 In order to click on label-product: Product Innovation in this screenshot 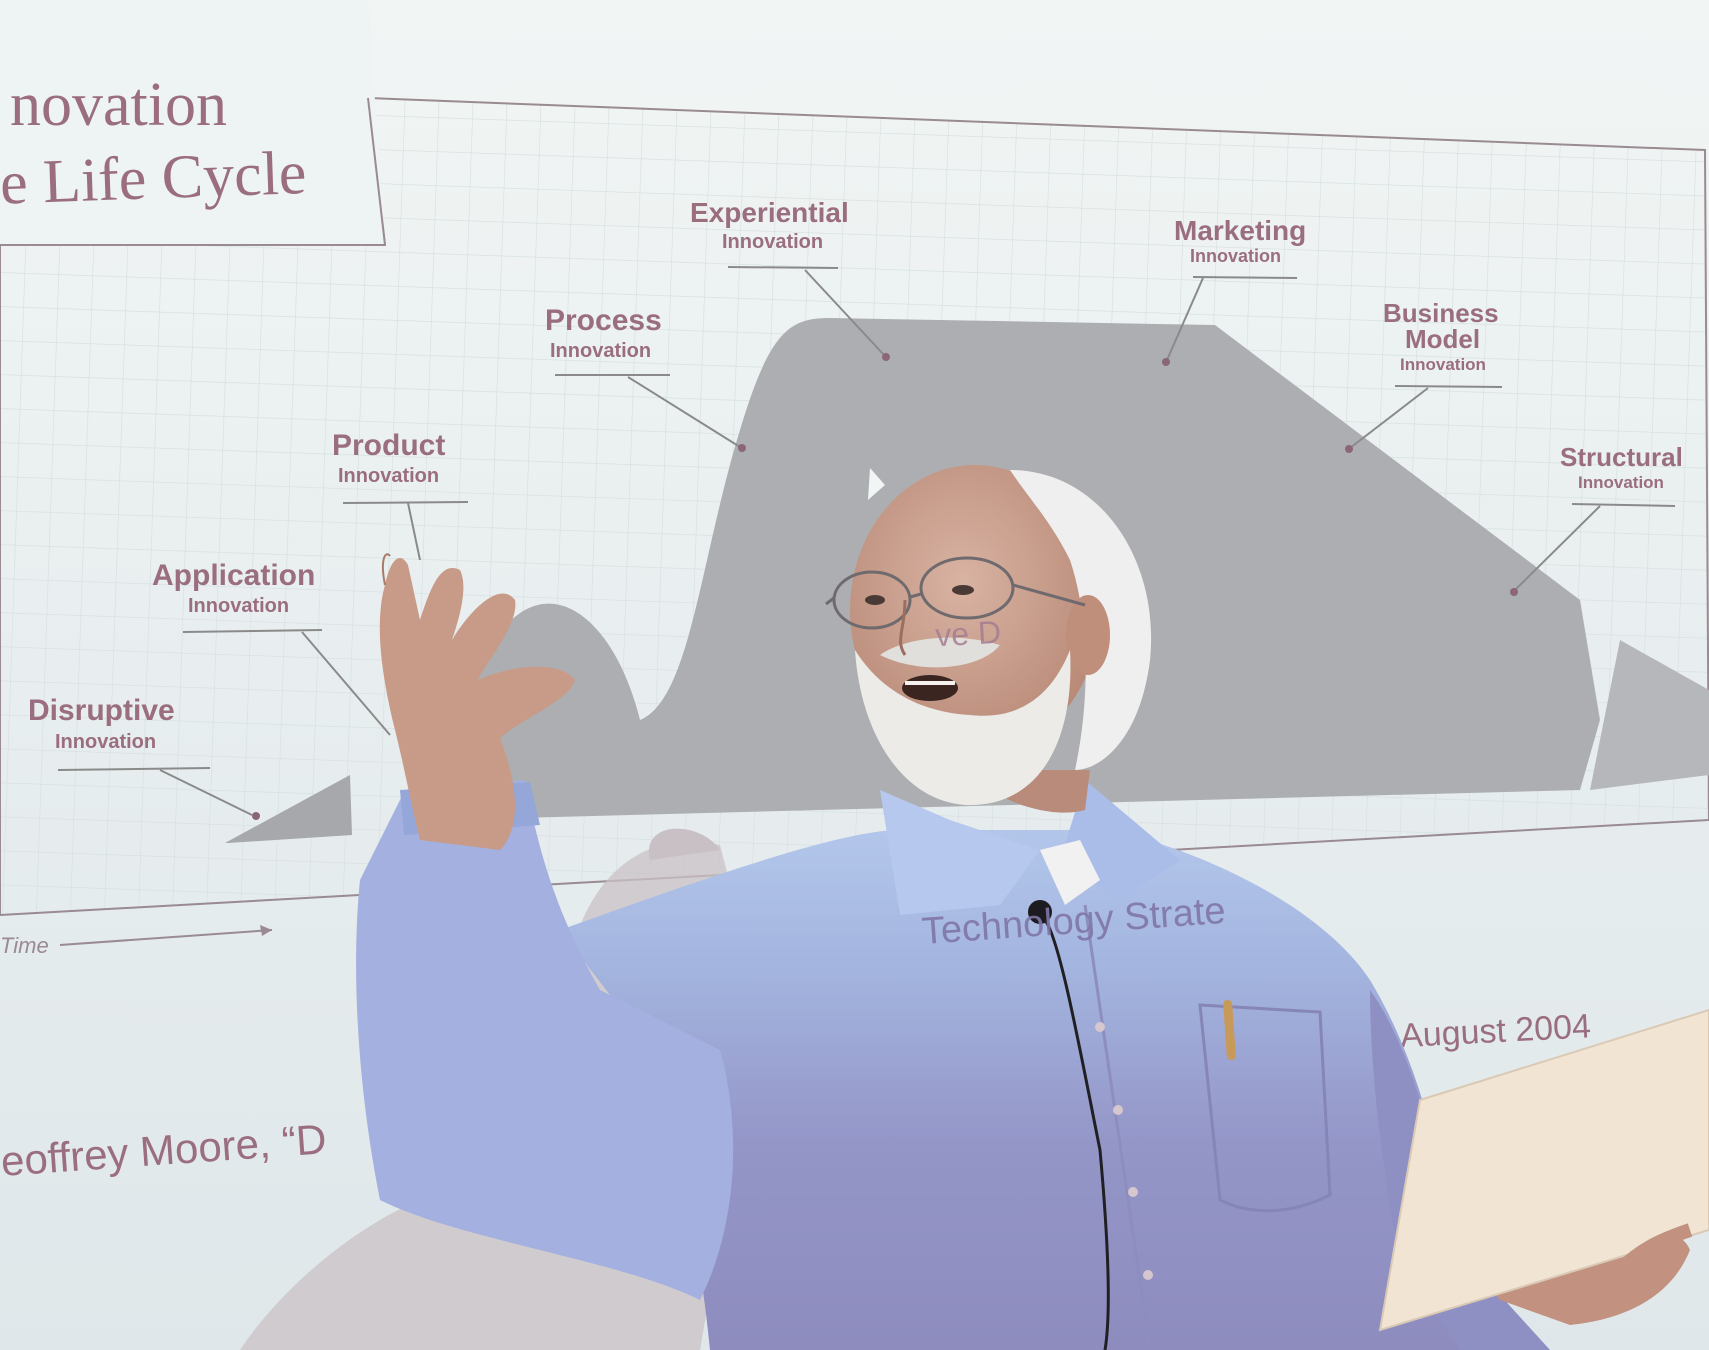, I will do `click(400, 495)`.